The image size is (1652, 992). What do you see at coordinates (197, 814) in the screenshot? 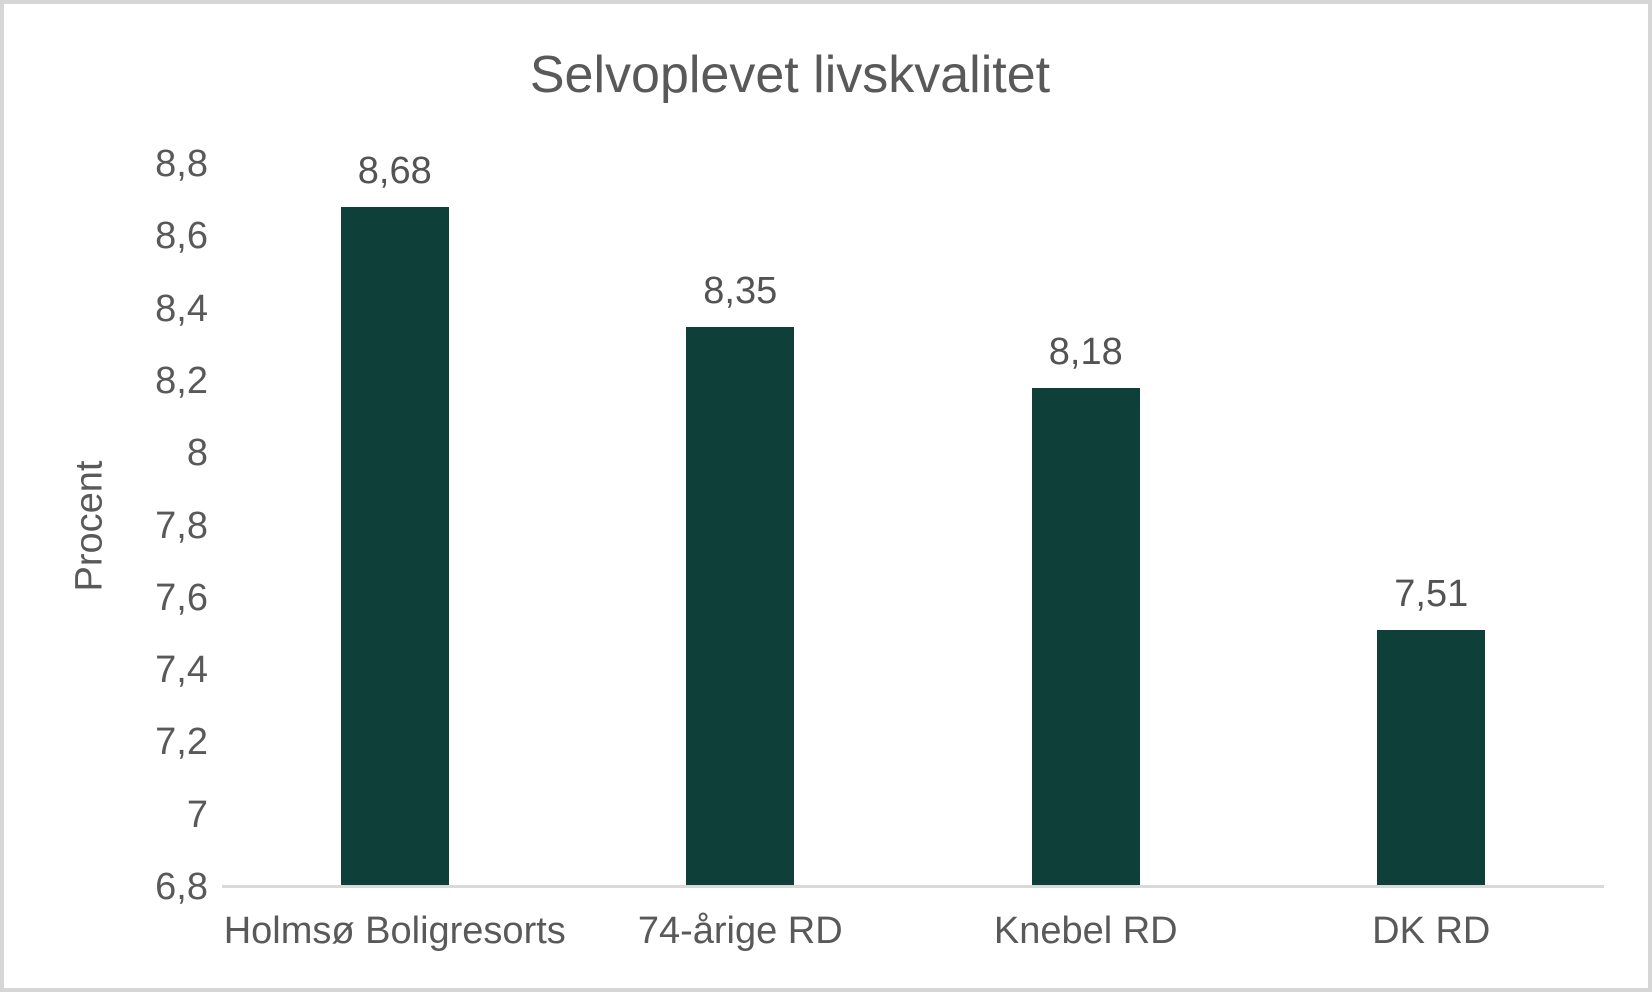
I see `y-tick-label: 7` at bounding box center [197, 814].